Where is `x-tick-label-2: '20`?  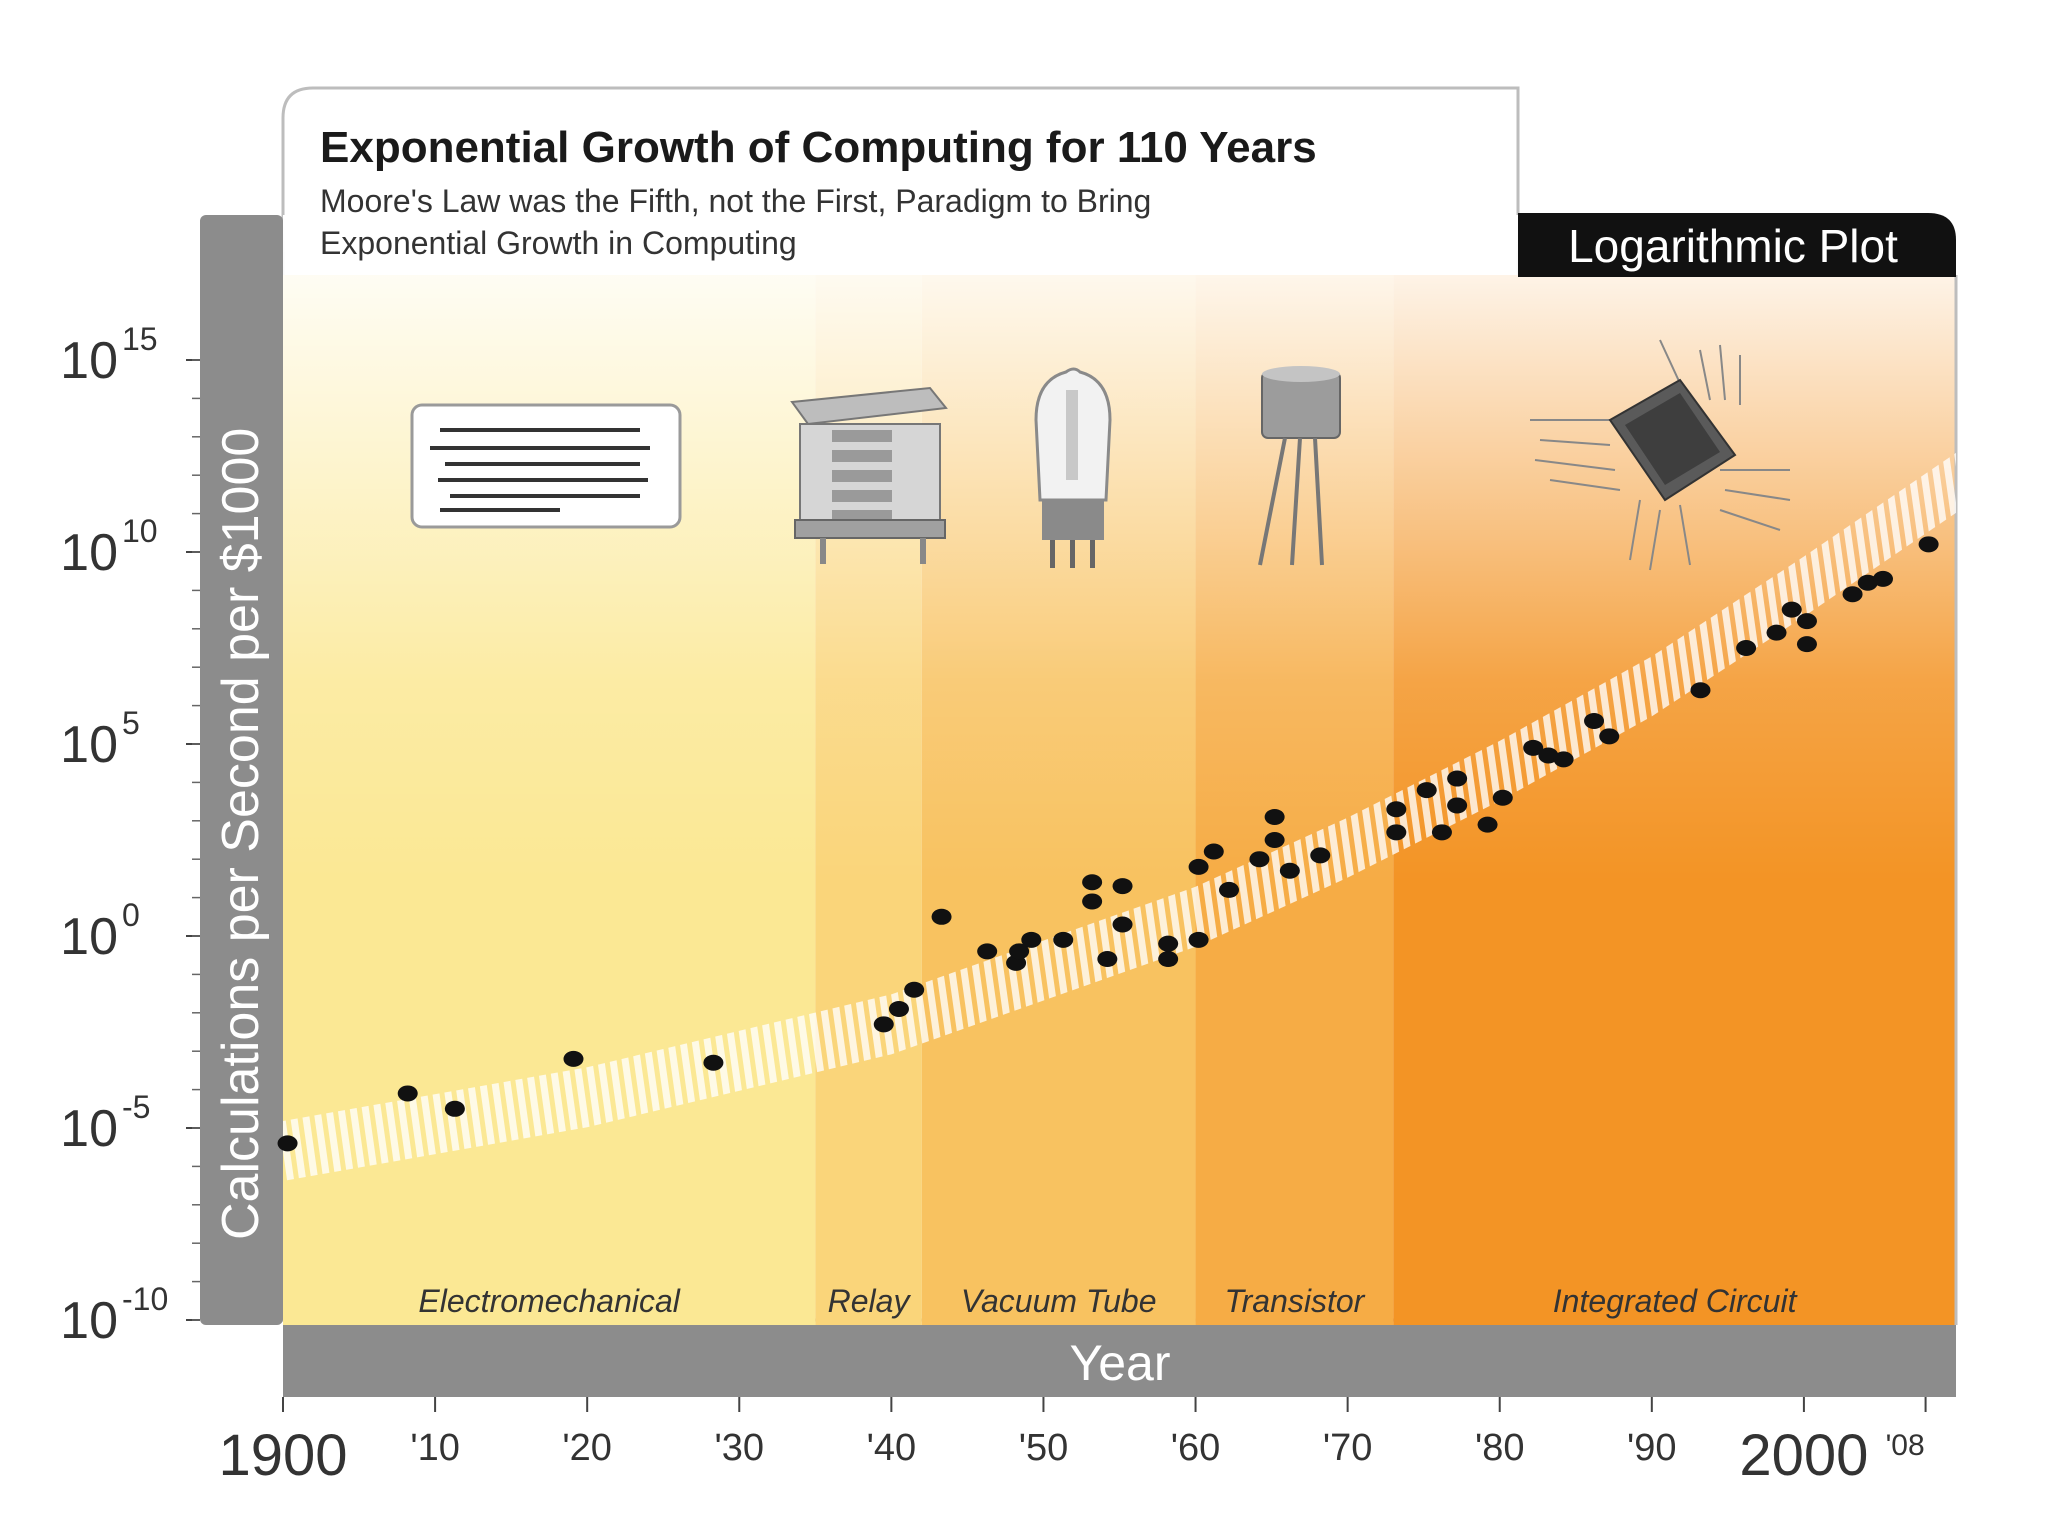 x-tick-label-2: '20 is located at coordinates (587, 1448).